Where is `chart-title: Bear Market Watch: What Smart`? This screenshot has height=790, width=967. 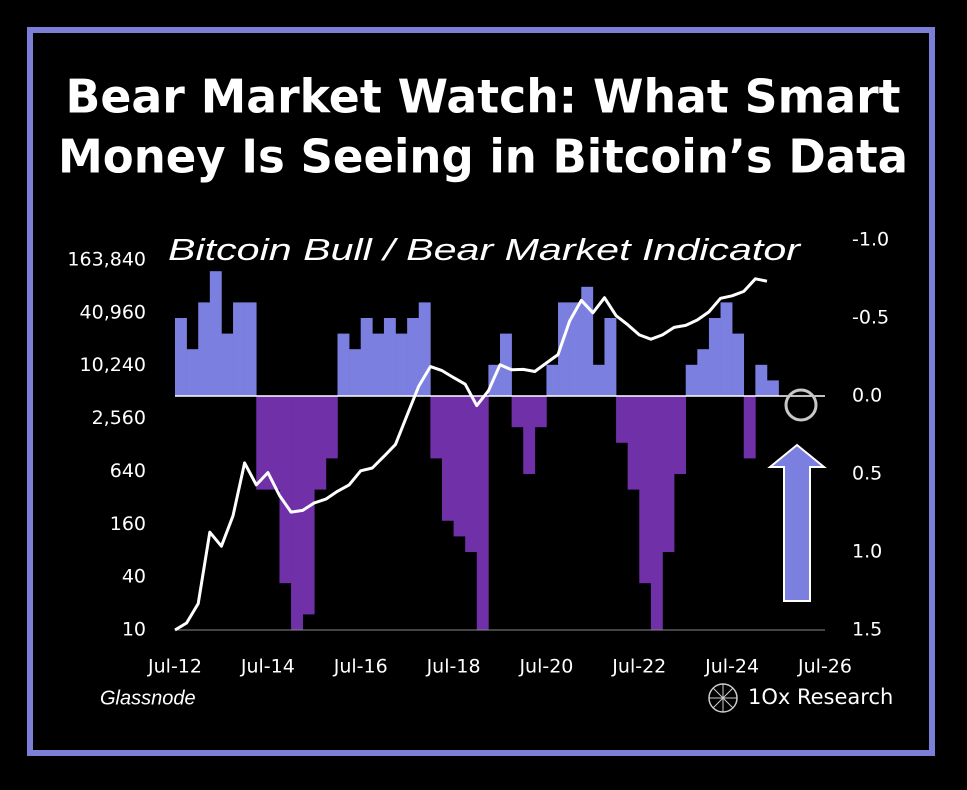 chart-title: Bear Market Watch: What Smart is located at coordinates (483, 97).